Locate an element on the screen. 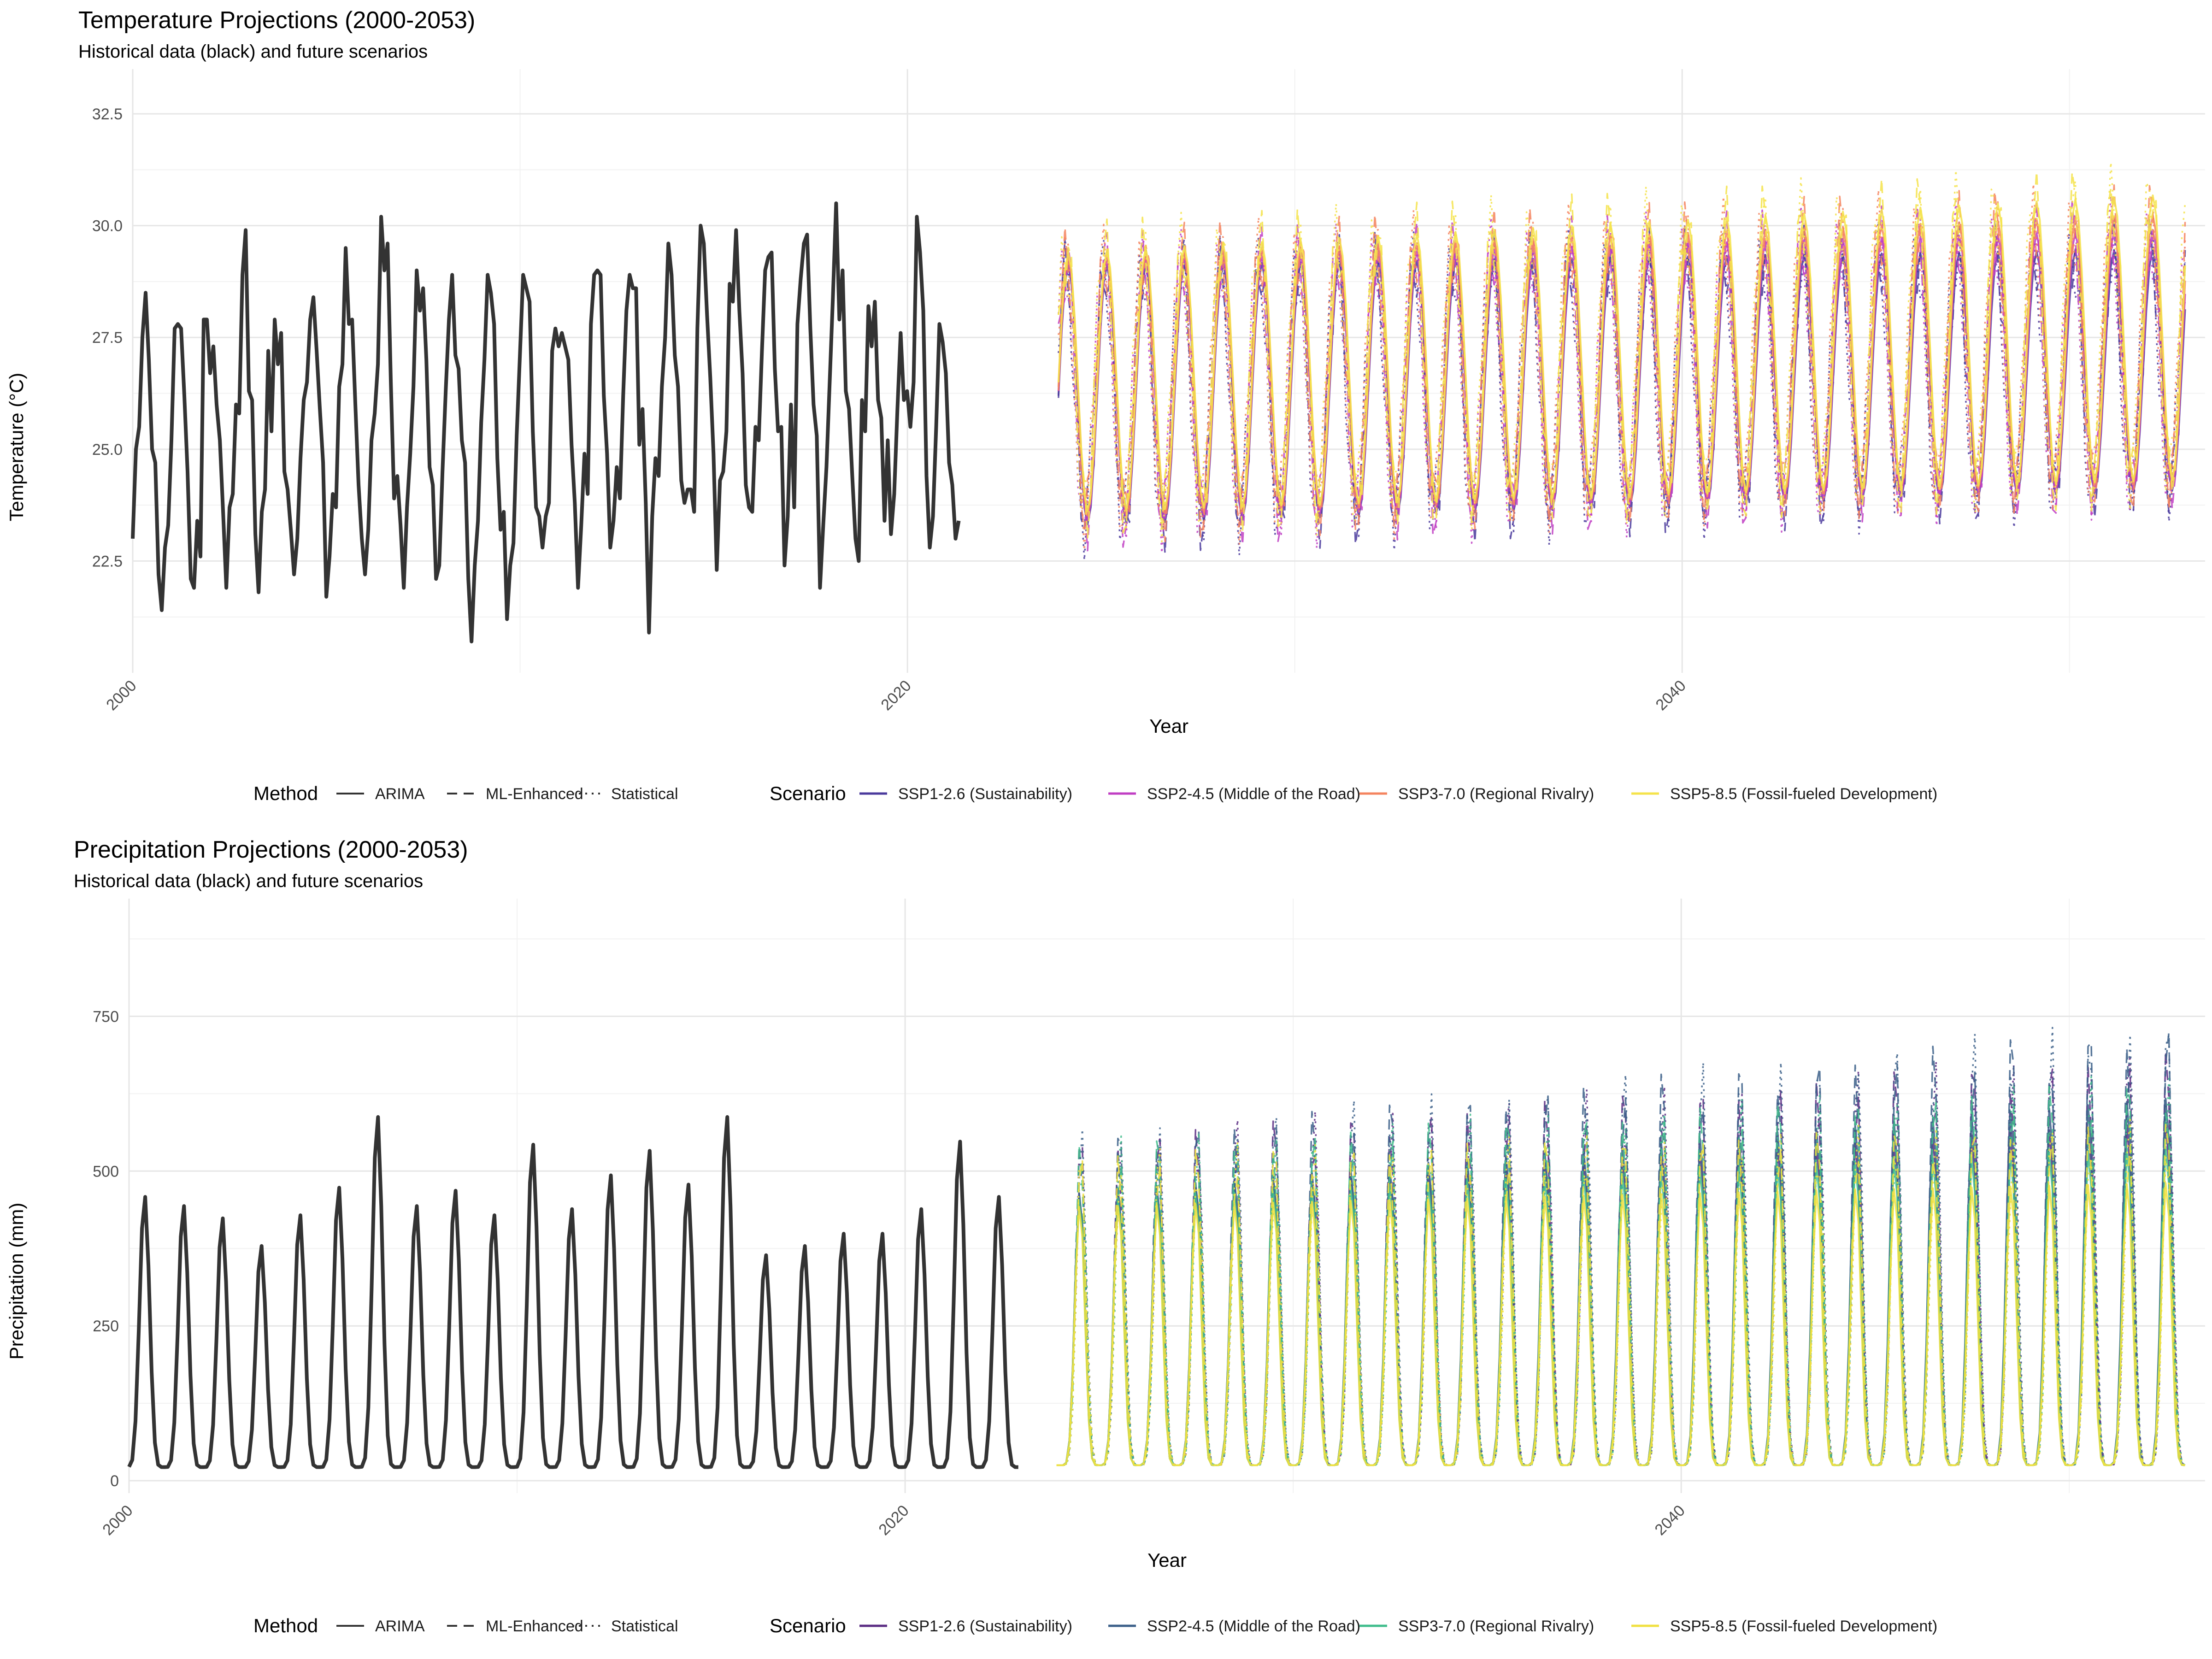  y-tick-label: 500 is located at coordinates (106, 1171).